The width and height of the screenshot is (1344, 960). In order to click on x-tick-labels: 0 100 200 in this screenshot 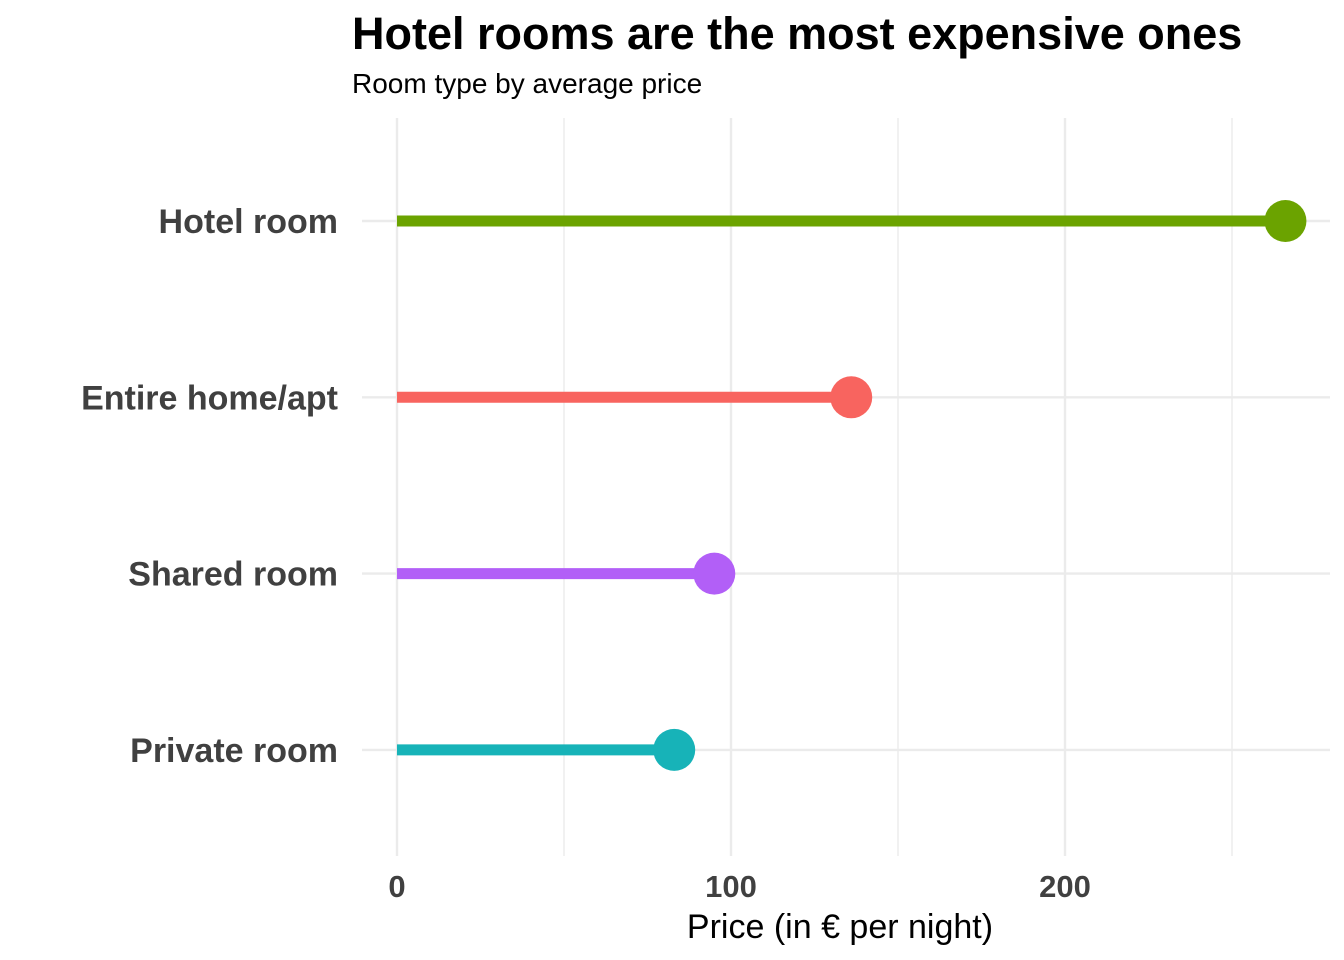, I will do `click(739, 886)`.